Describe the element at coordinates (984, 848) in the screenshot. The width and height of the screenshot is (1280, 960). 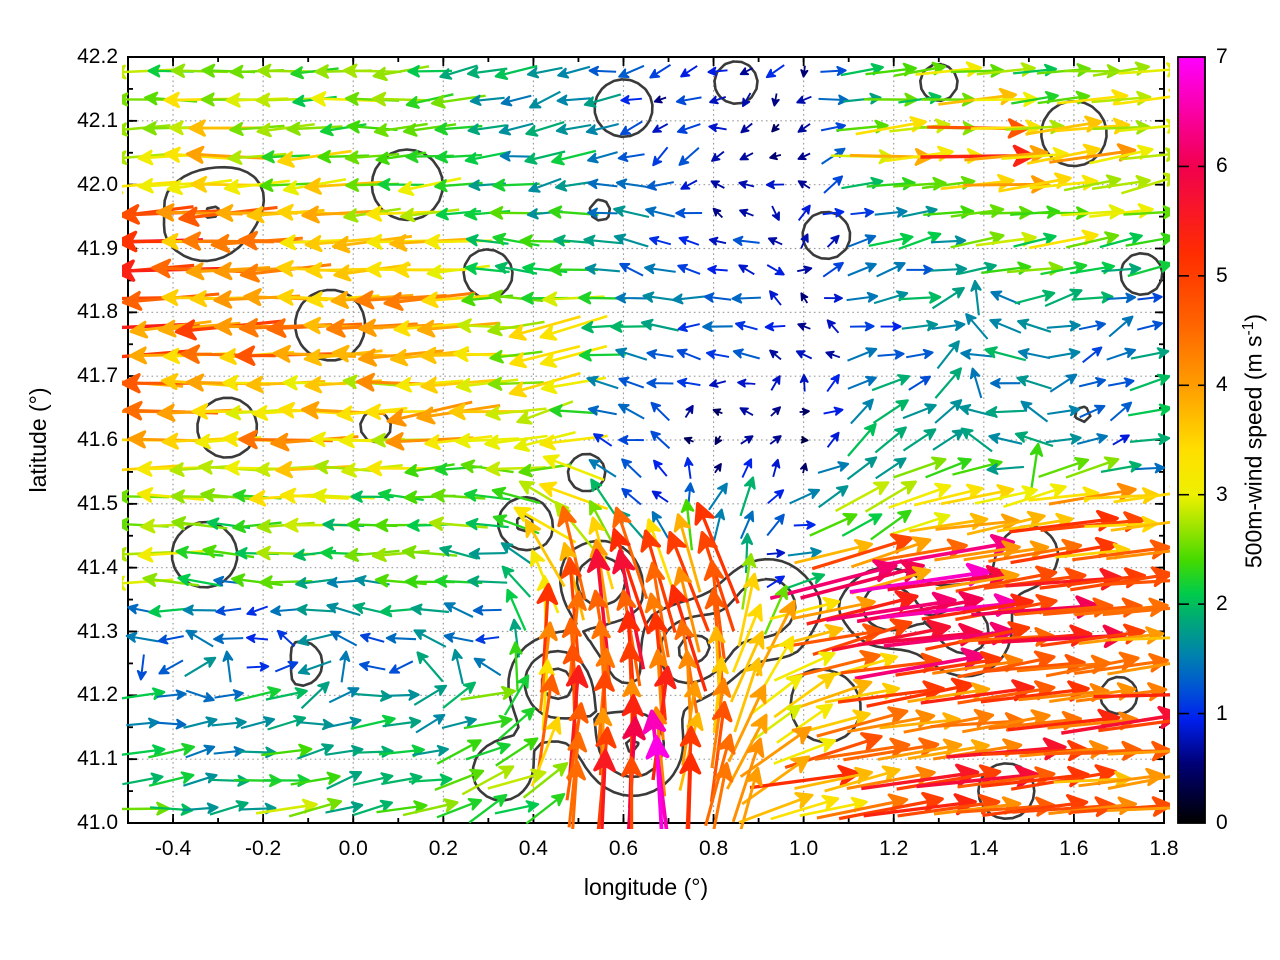
I see `x-tick-label: 1.4` at that location.